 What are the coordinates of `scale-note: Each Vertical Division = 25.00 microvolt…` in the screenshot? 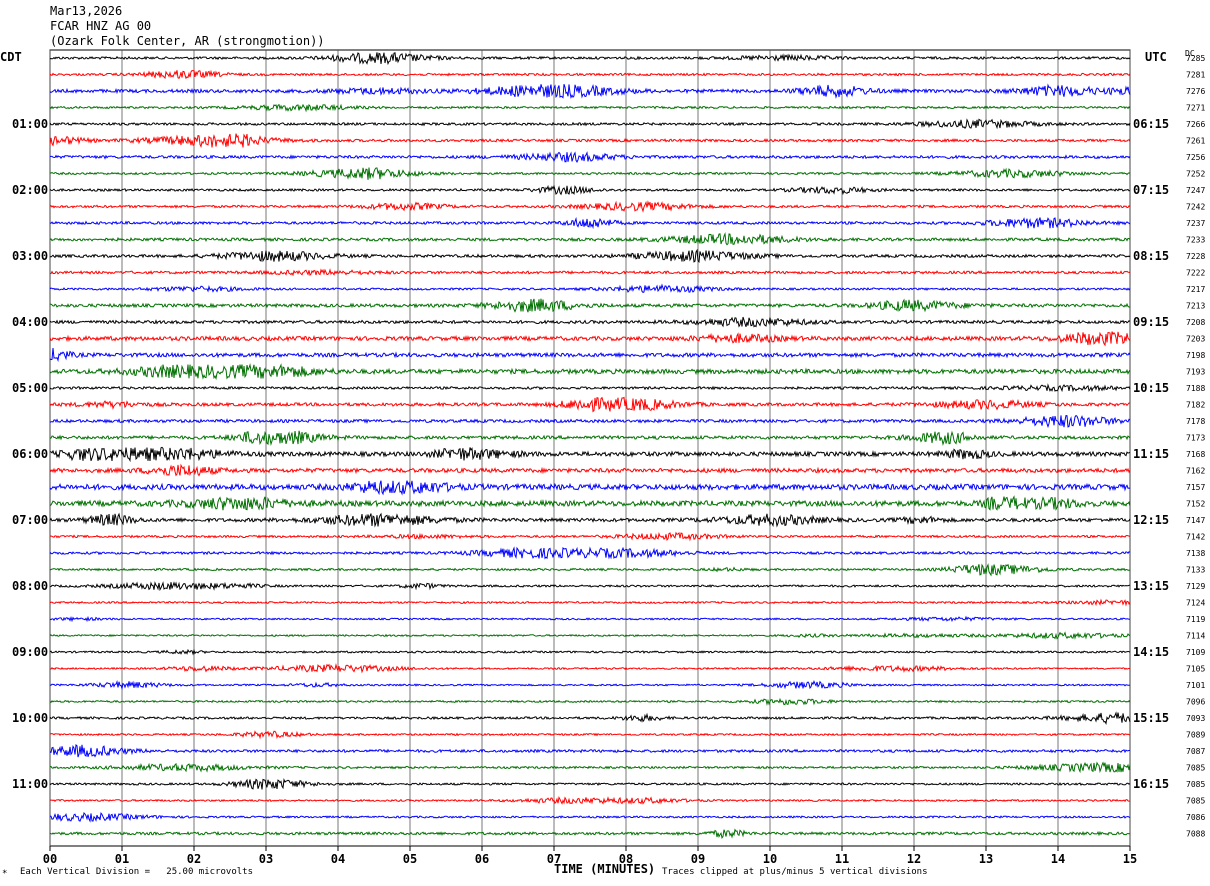 It's located at (136, 872).